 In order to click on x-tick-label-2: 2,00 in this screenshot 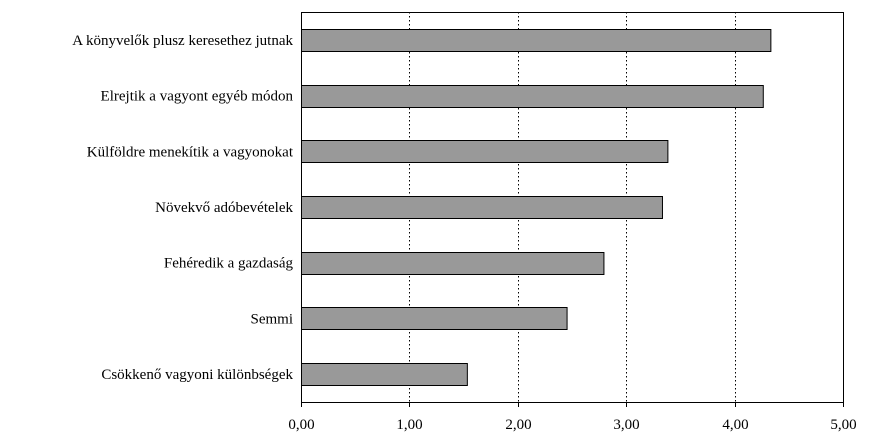, I will do `click(518, 425)`.